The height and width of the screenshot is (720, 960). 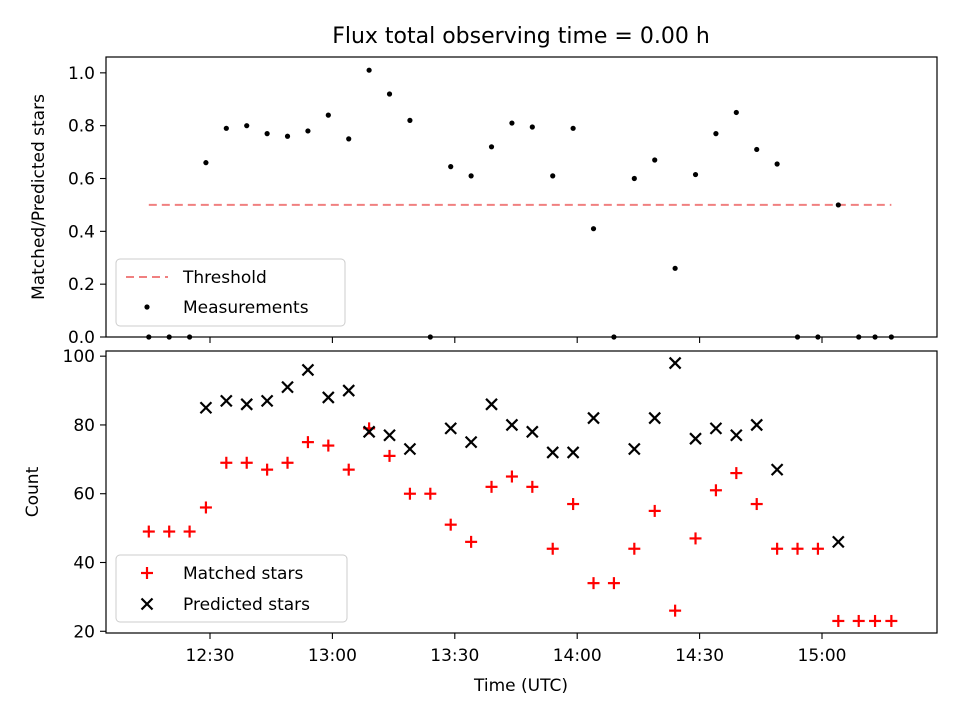 What do you see at coordinates (520, 686) in the screenshot?
I see `x-axis-label: Time (UTC)` at bounding box center [520, 686].